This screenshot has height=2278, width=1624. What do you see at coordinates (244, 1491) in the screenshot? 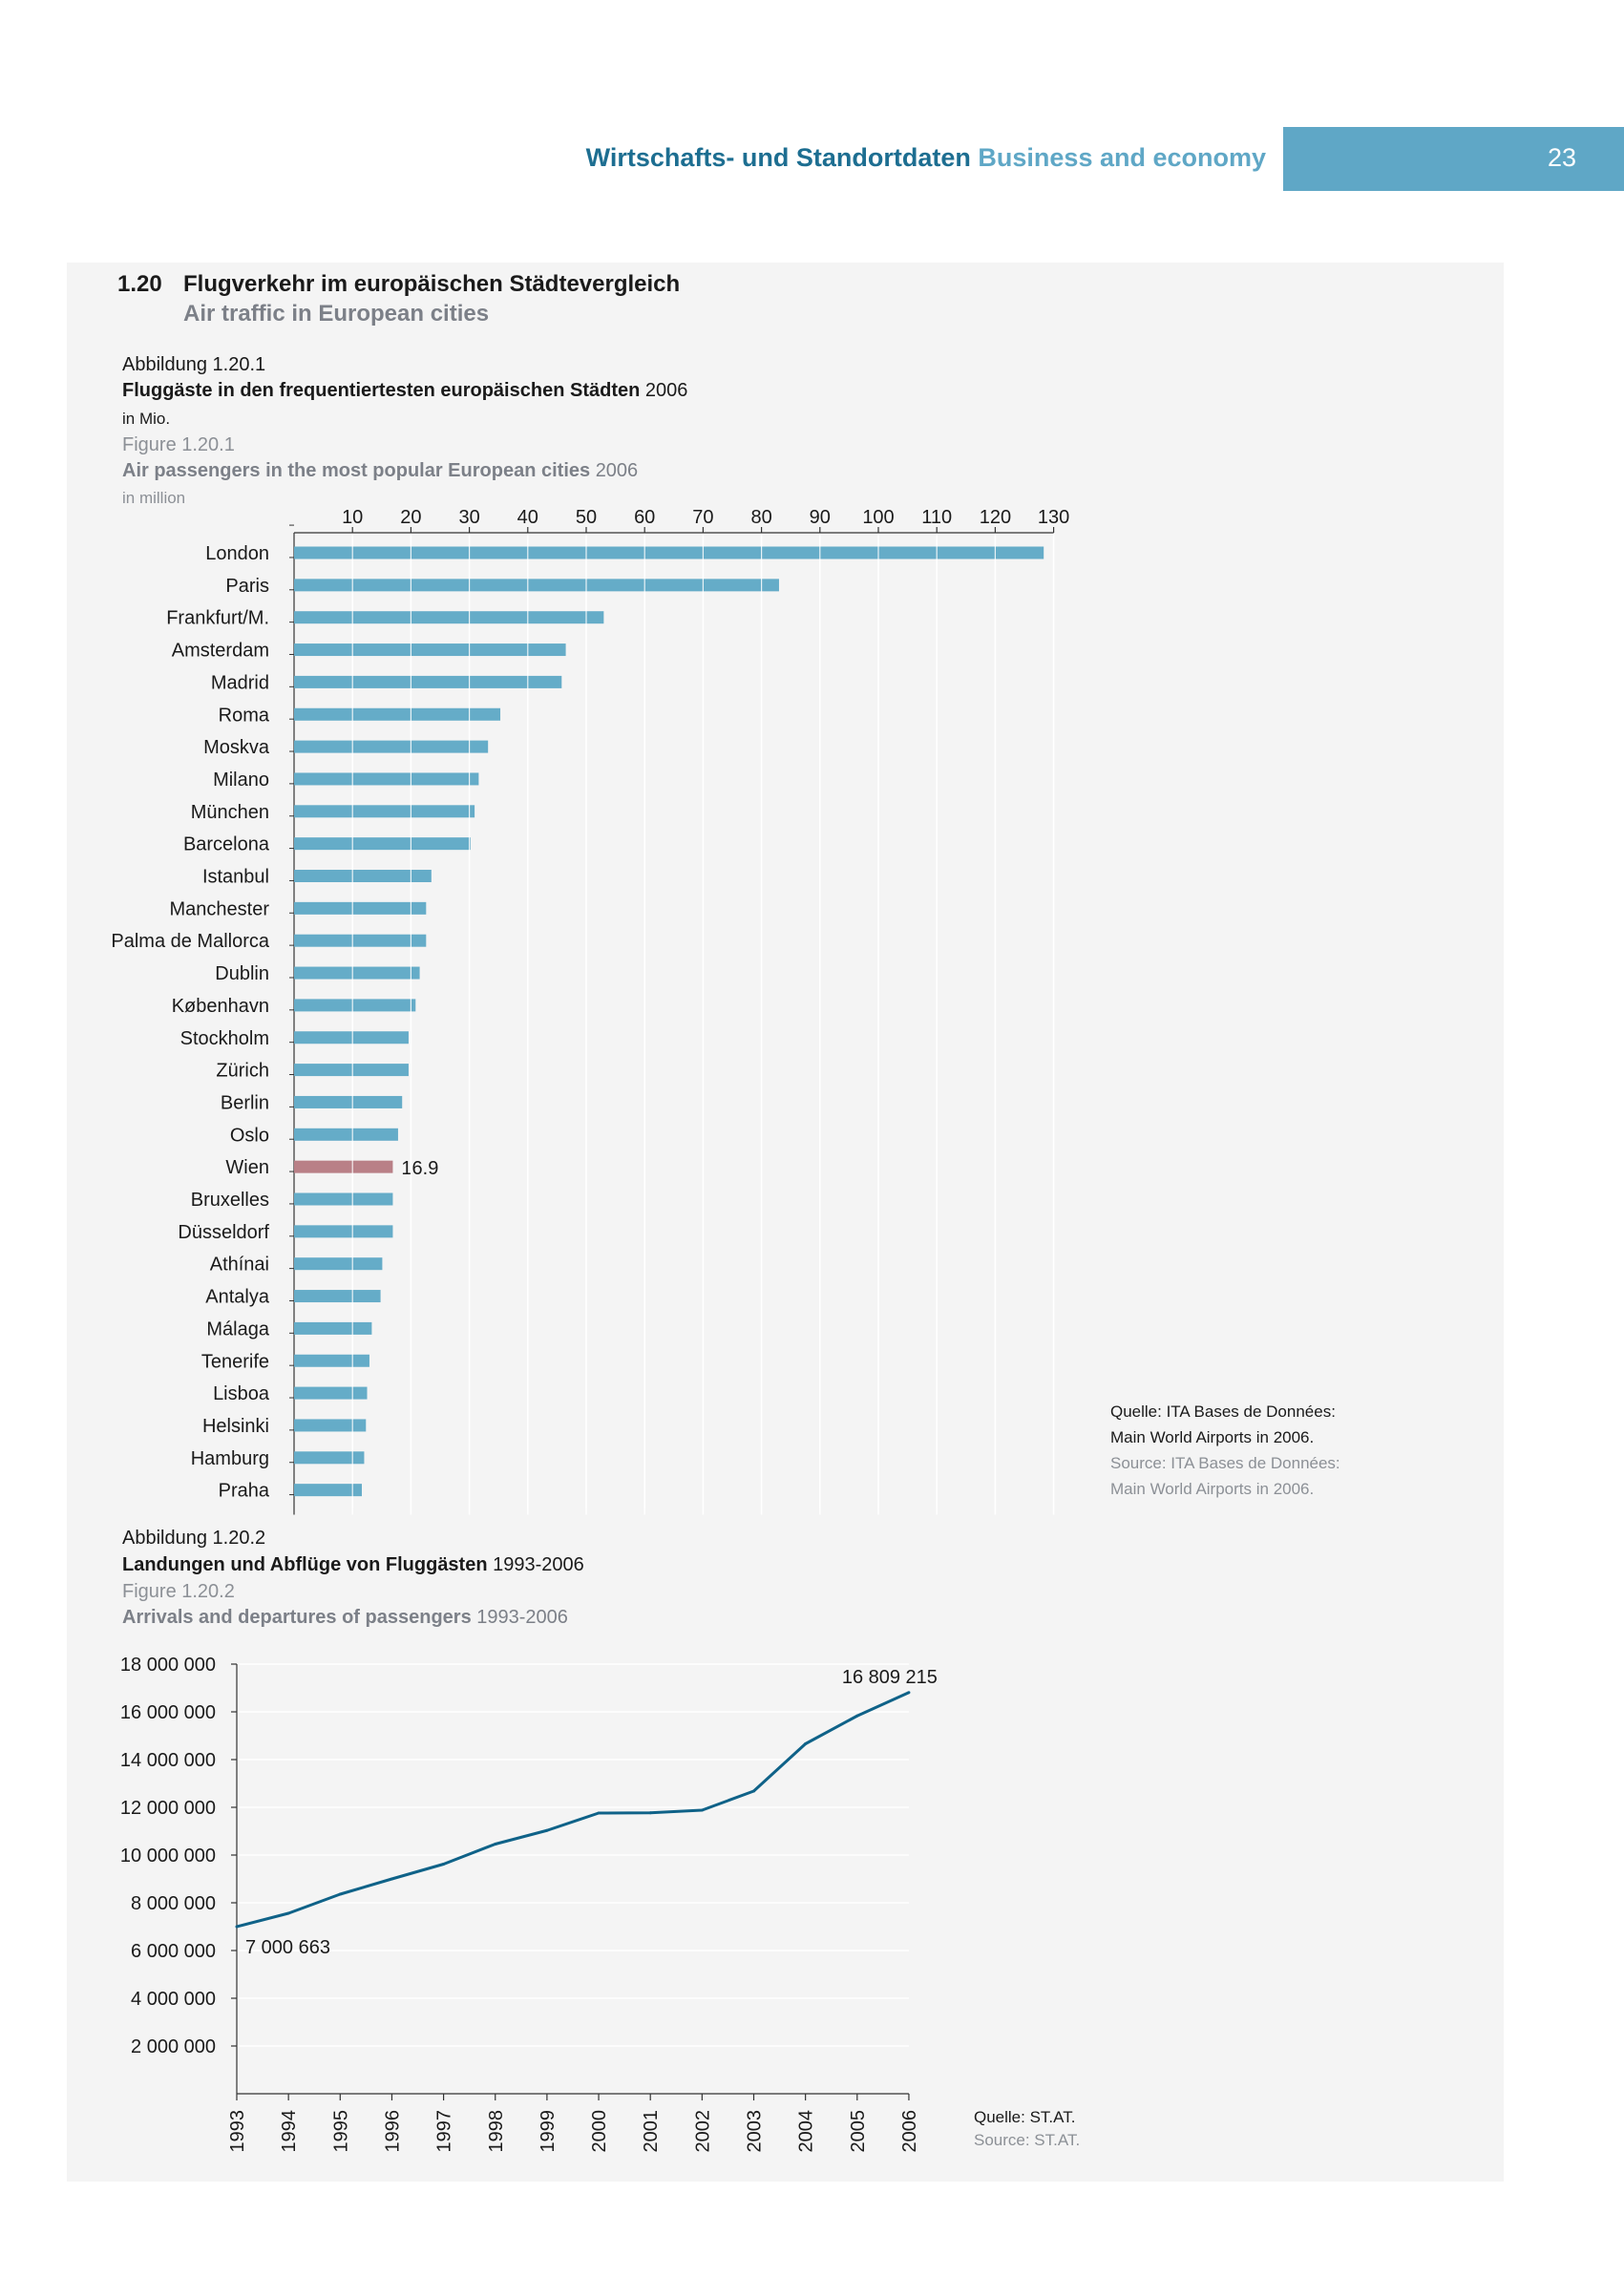
I see `category-label: Praha` at bounding box center [244, 1491].